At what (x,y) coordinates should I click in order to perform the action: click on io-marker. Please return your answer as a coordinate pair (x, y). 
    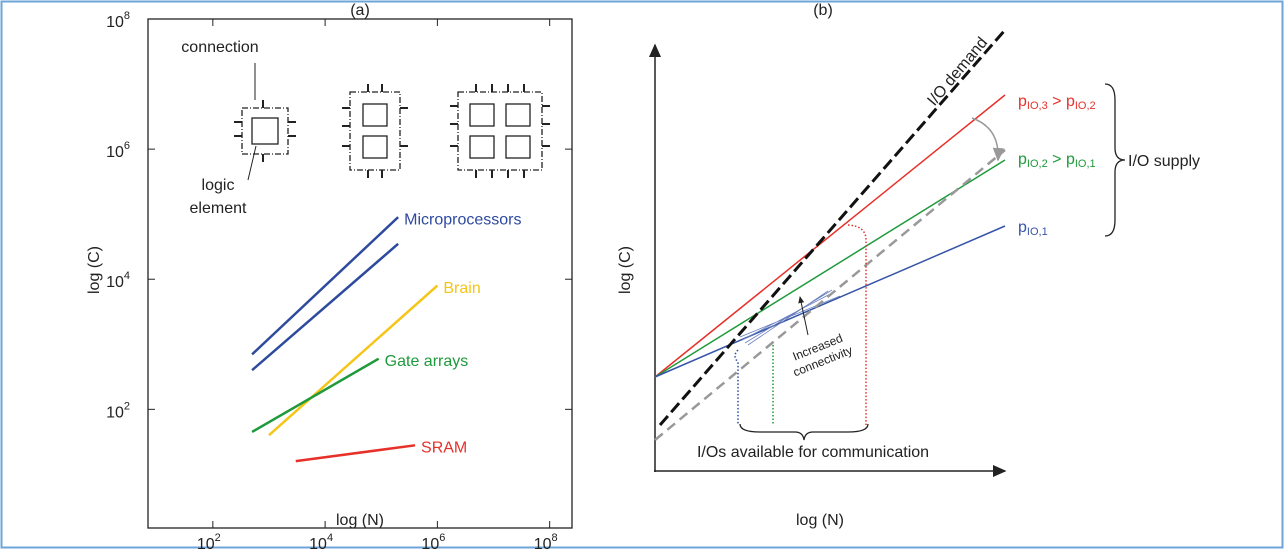
    Looking at the image, I should click on (736, 387).